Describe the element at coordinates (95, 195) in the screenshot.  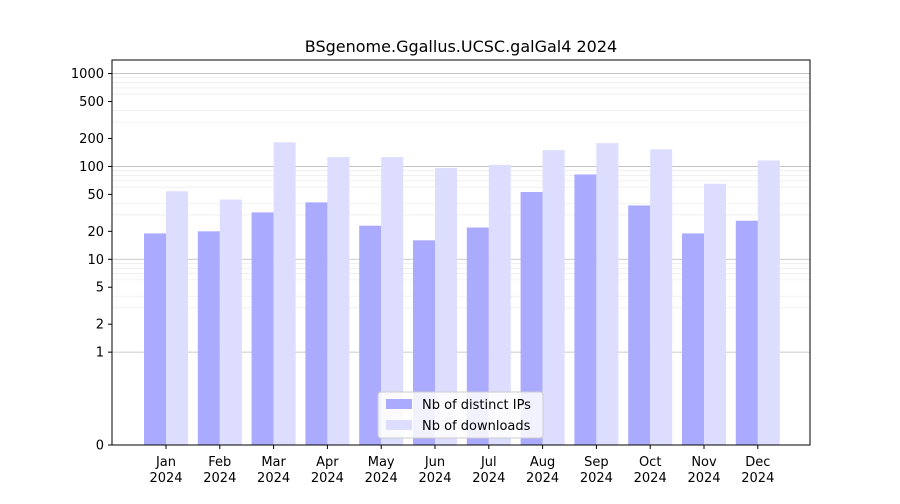
I see `y-tick-label: 50` at that location.